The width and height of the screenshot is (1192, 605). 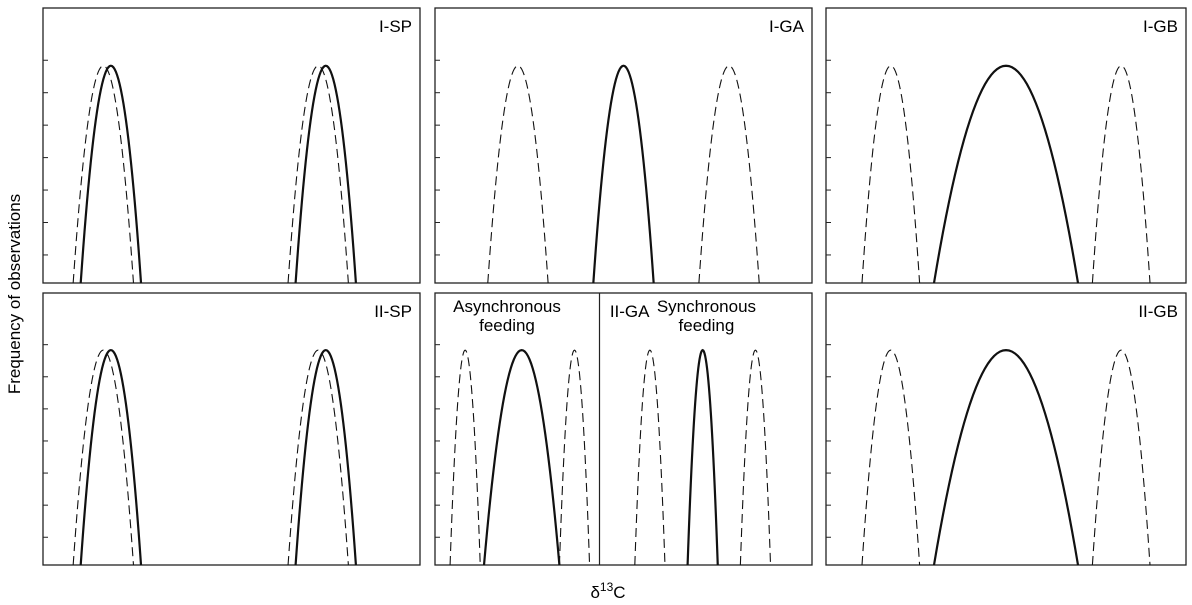 What do you see at coordinates (1158, 311) in the screenshot?
I see `panel-label: II-GB` at bounding box center [1158, 311].